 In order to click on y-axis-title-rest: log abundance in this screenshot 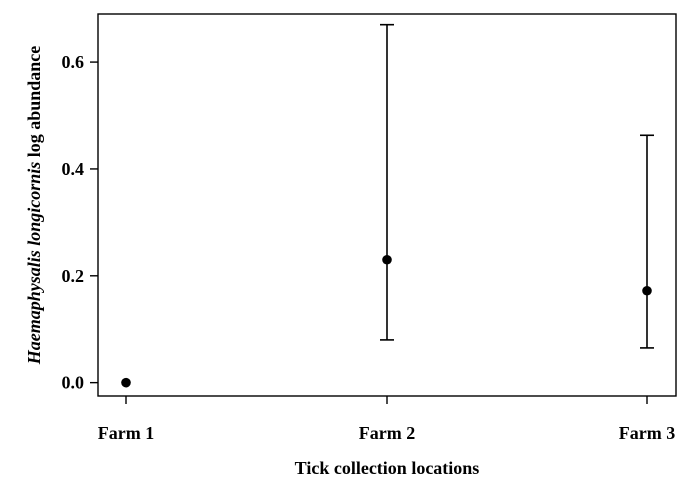, I will do `click(34, 104)`.